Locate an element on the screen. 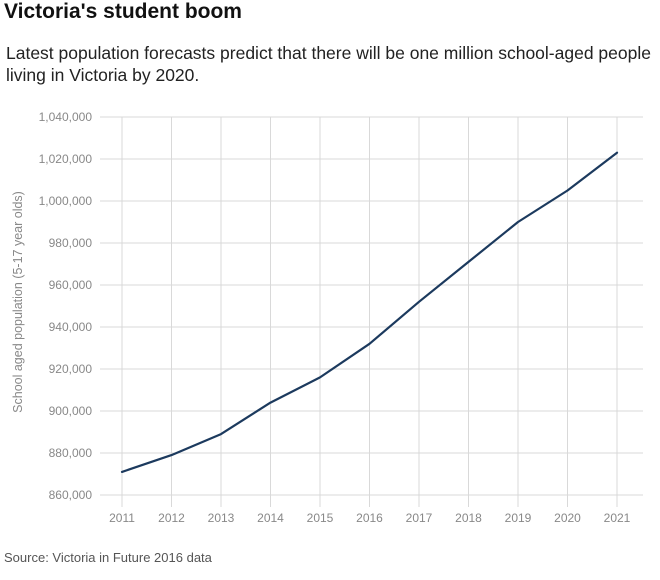 This screenshot has height=580, width=660. y-tick-label: 940,000 is located at coordinates (71, 327).